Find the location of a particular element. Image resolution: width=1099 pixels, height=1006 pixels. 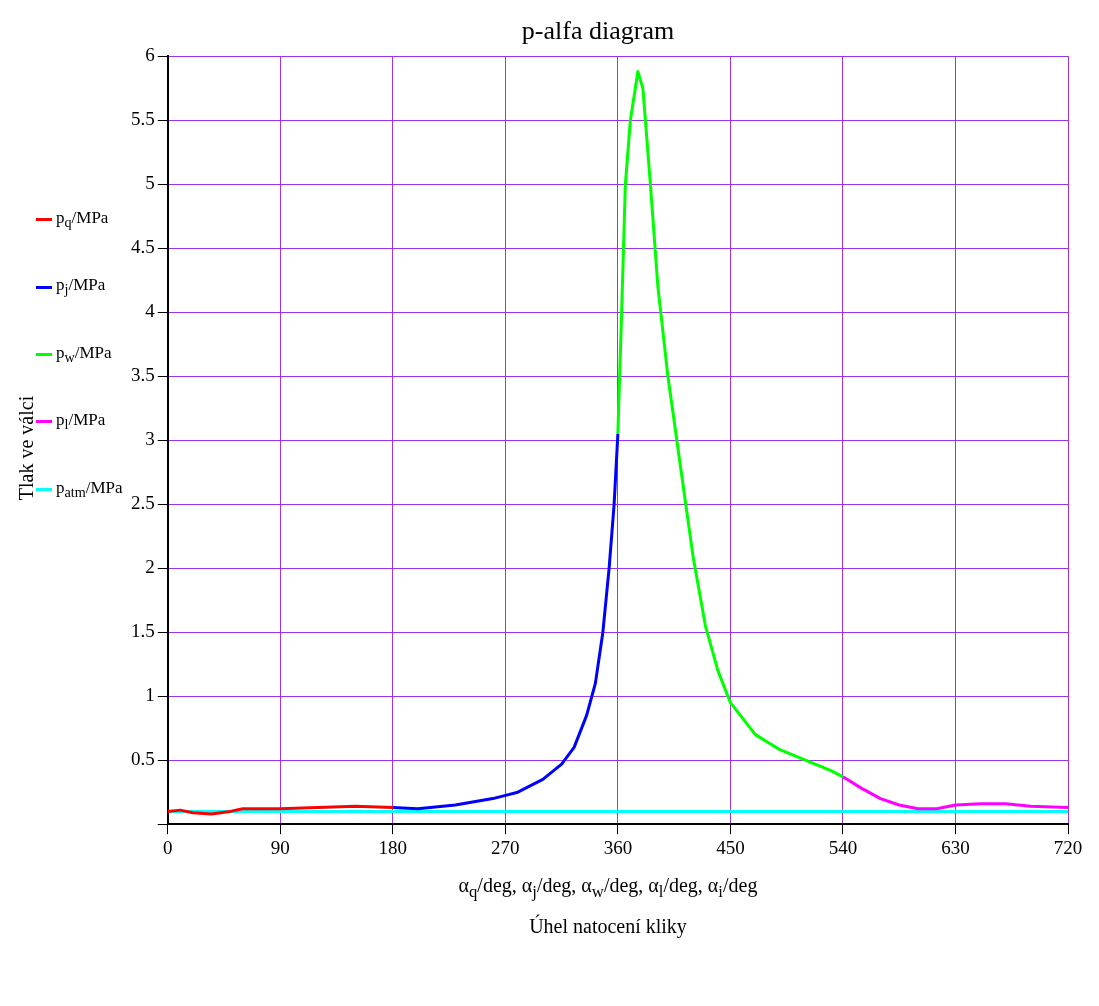

y-tick-label: 1 is located at coordinates (150, 695).